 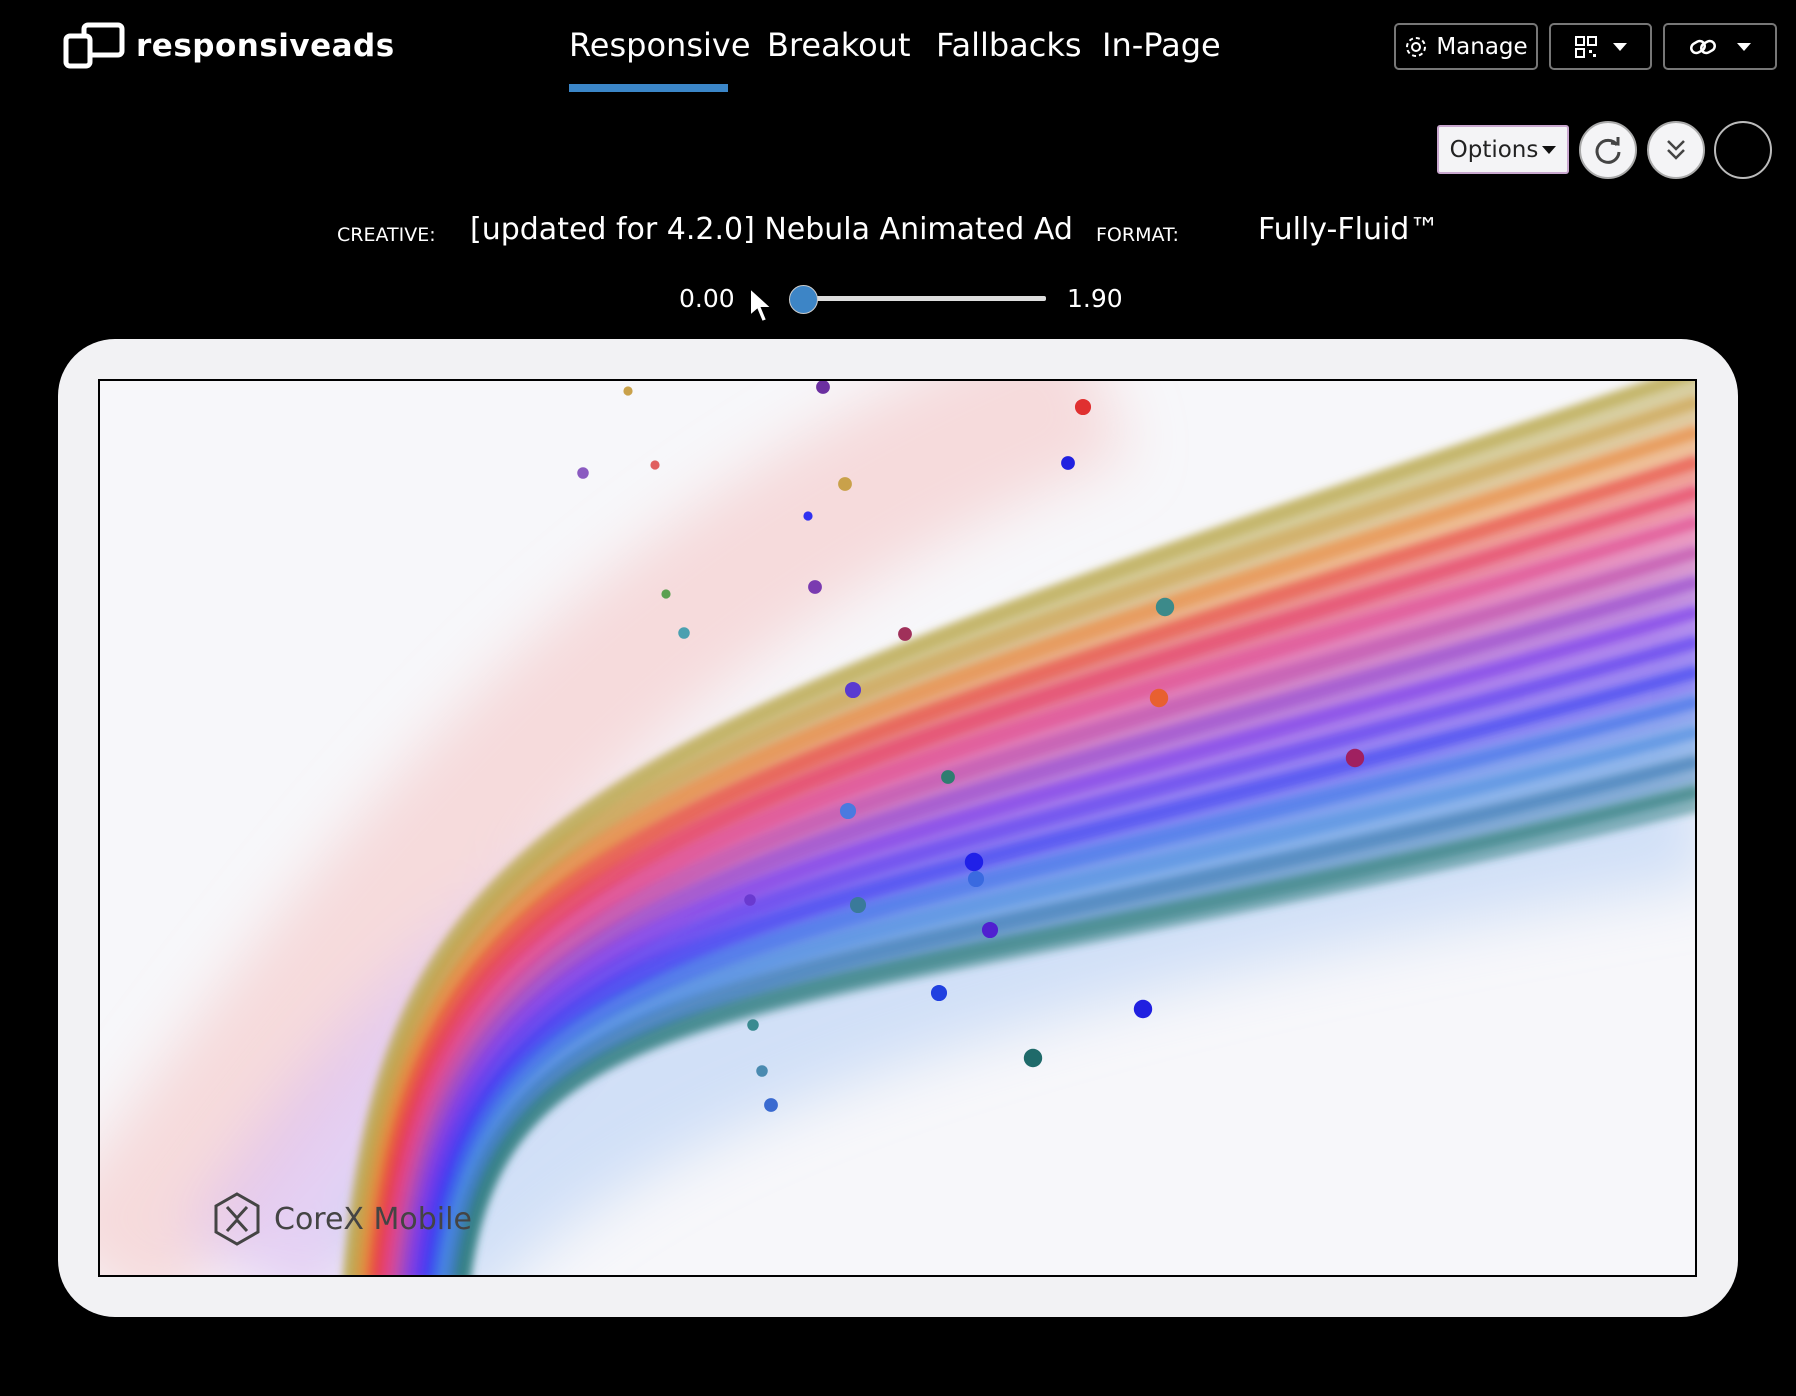 I want to click on options-dropdown: Options, so click(x=1503, y=149).